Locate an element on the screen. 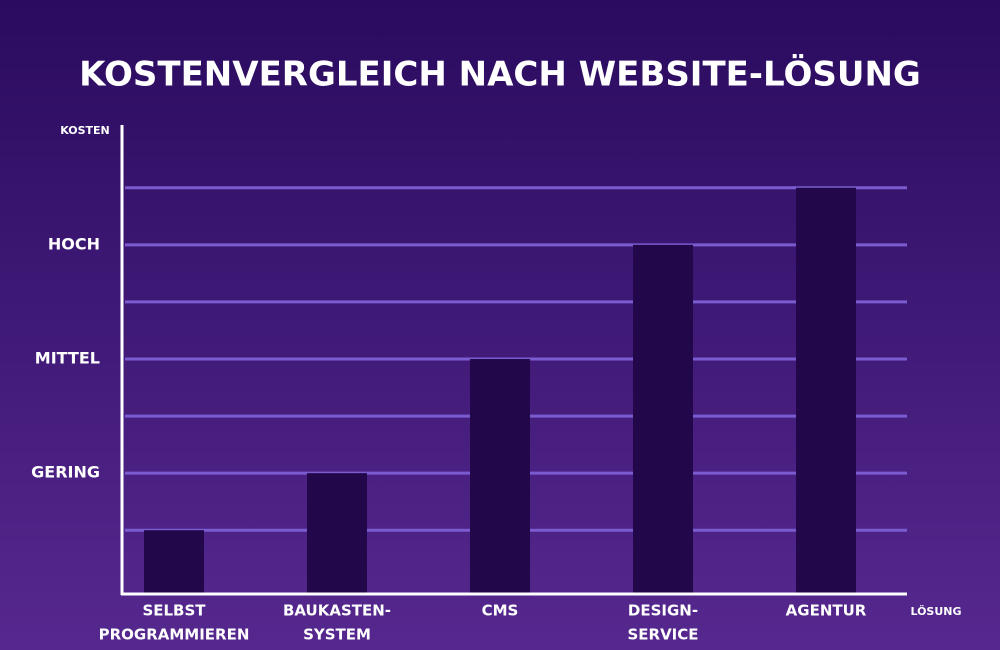  x-tick-label: BAUKASTEN- is located at coordinates (337, 611).